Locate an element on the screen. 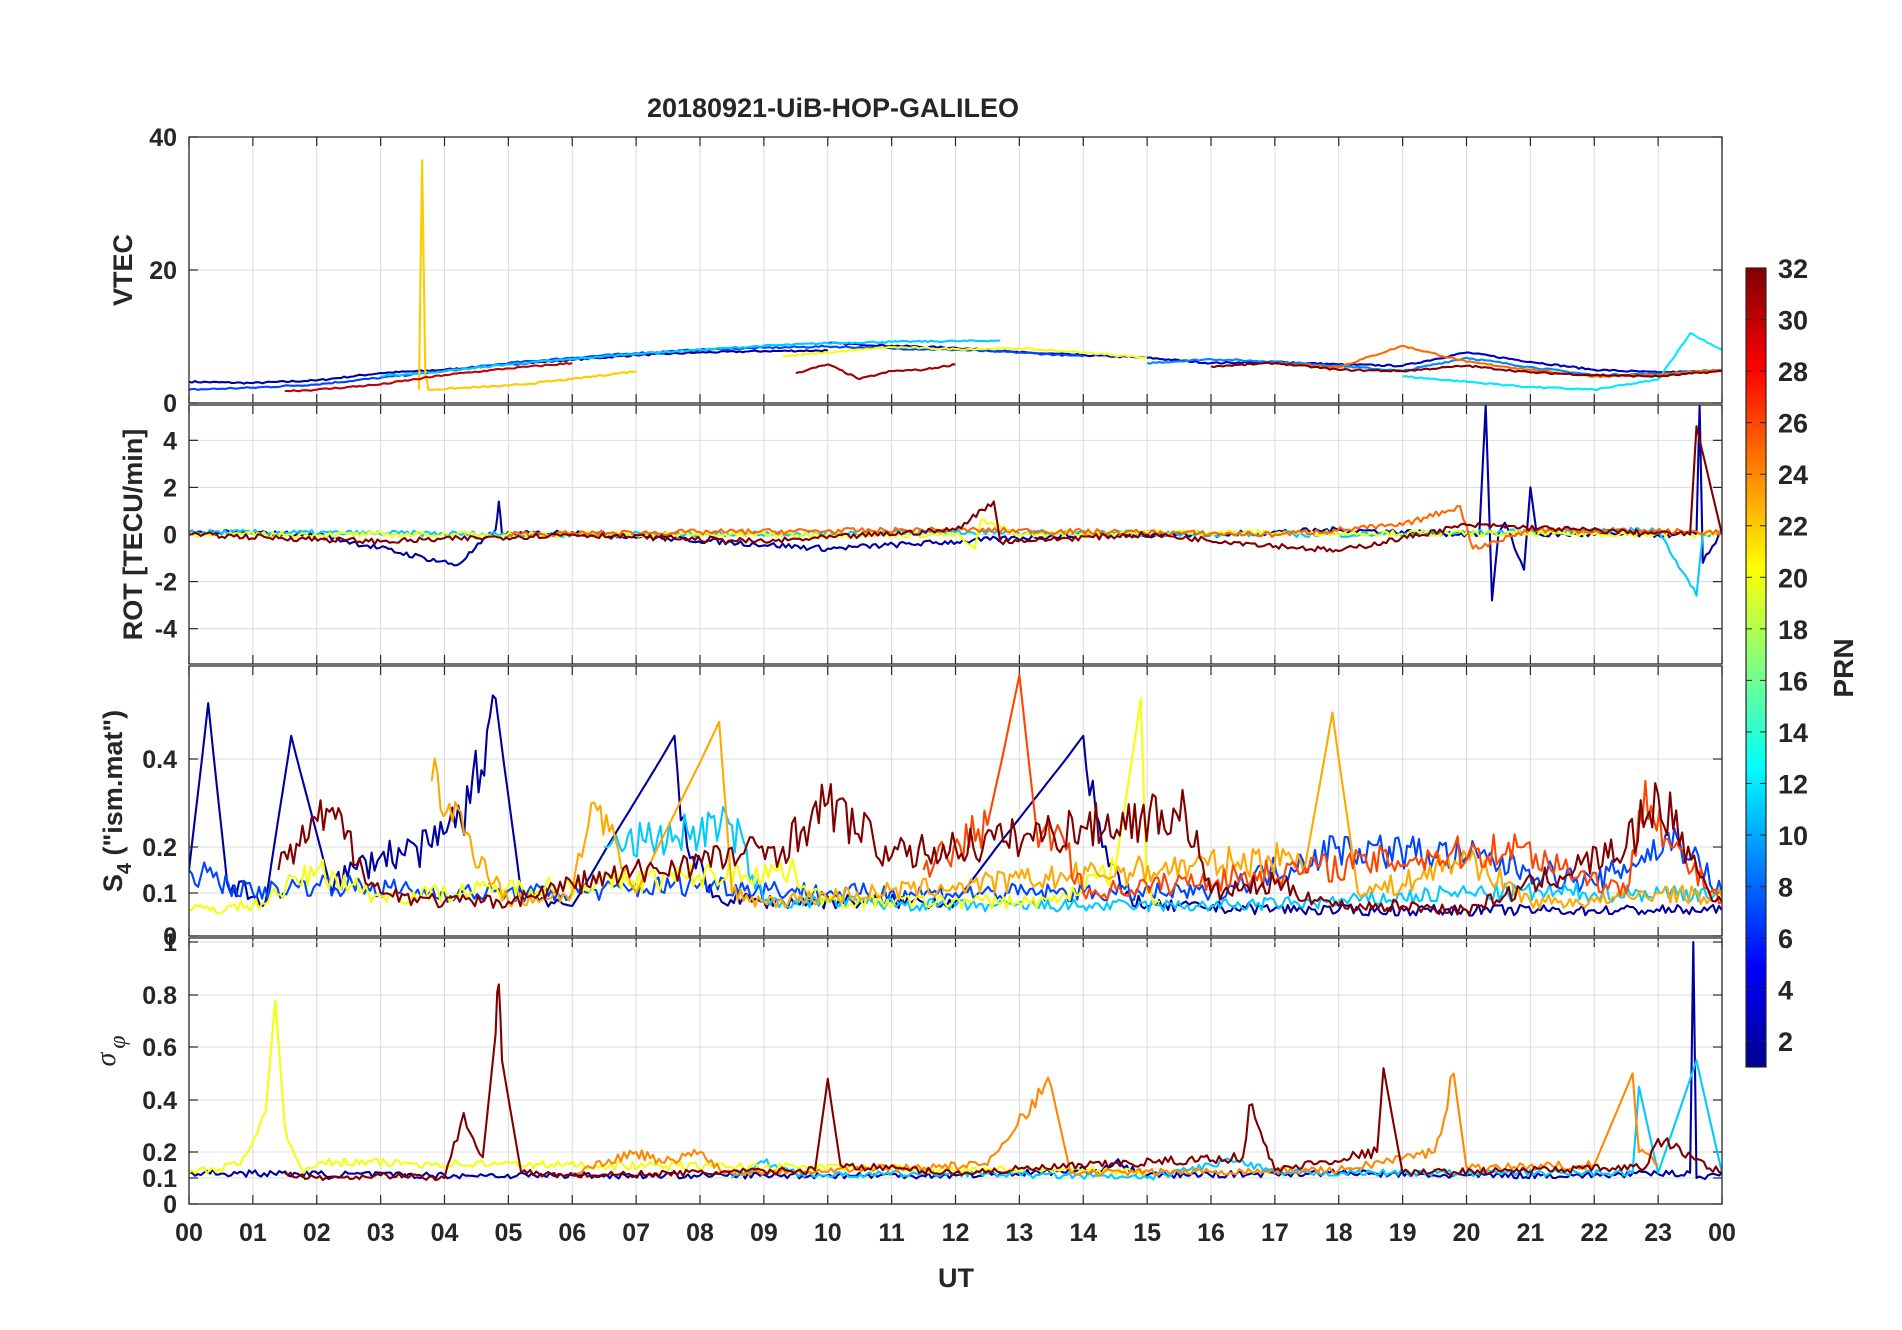 This screenshot has height=1330, width=1902. x-tick-label: 22 is located at coordinates (1594, 1233).